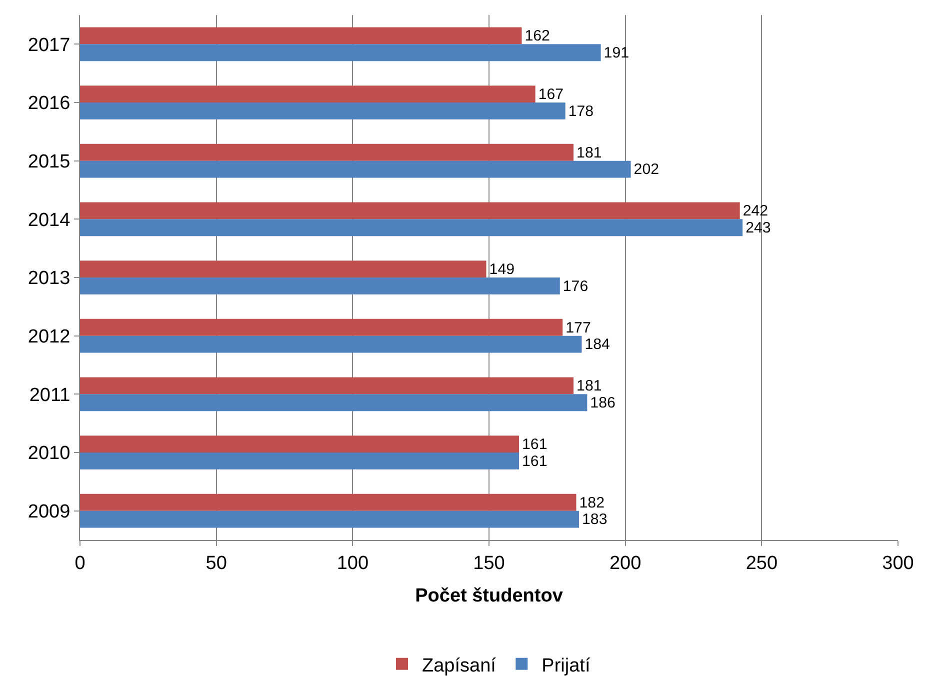  I want to click on x-tick-label: 250, so click(762, 563).